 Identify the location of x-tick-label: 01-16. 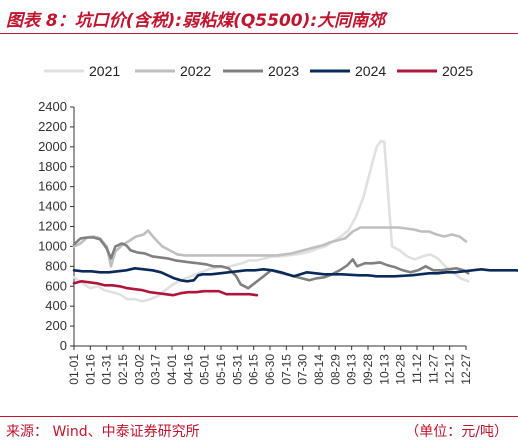
(90, 369).